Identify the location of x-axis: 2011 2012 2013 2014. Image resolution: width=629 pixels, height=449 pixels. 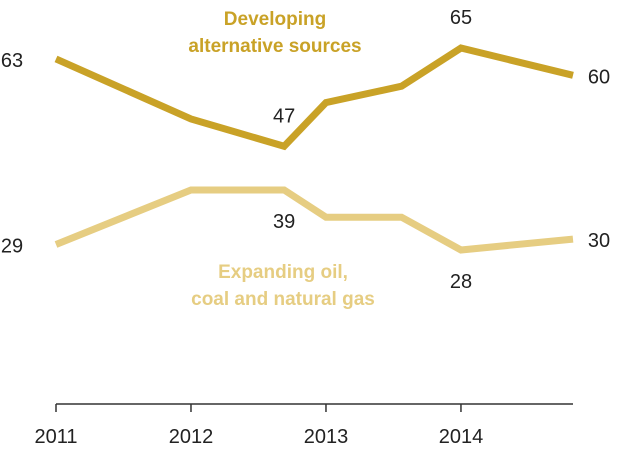
(303, 425).